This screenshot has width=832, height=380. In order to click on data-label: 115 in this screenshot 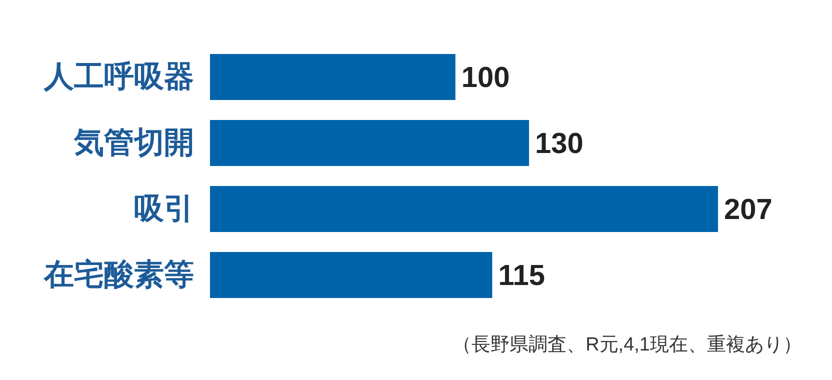, I will do `click(522, 276)`.